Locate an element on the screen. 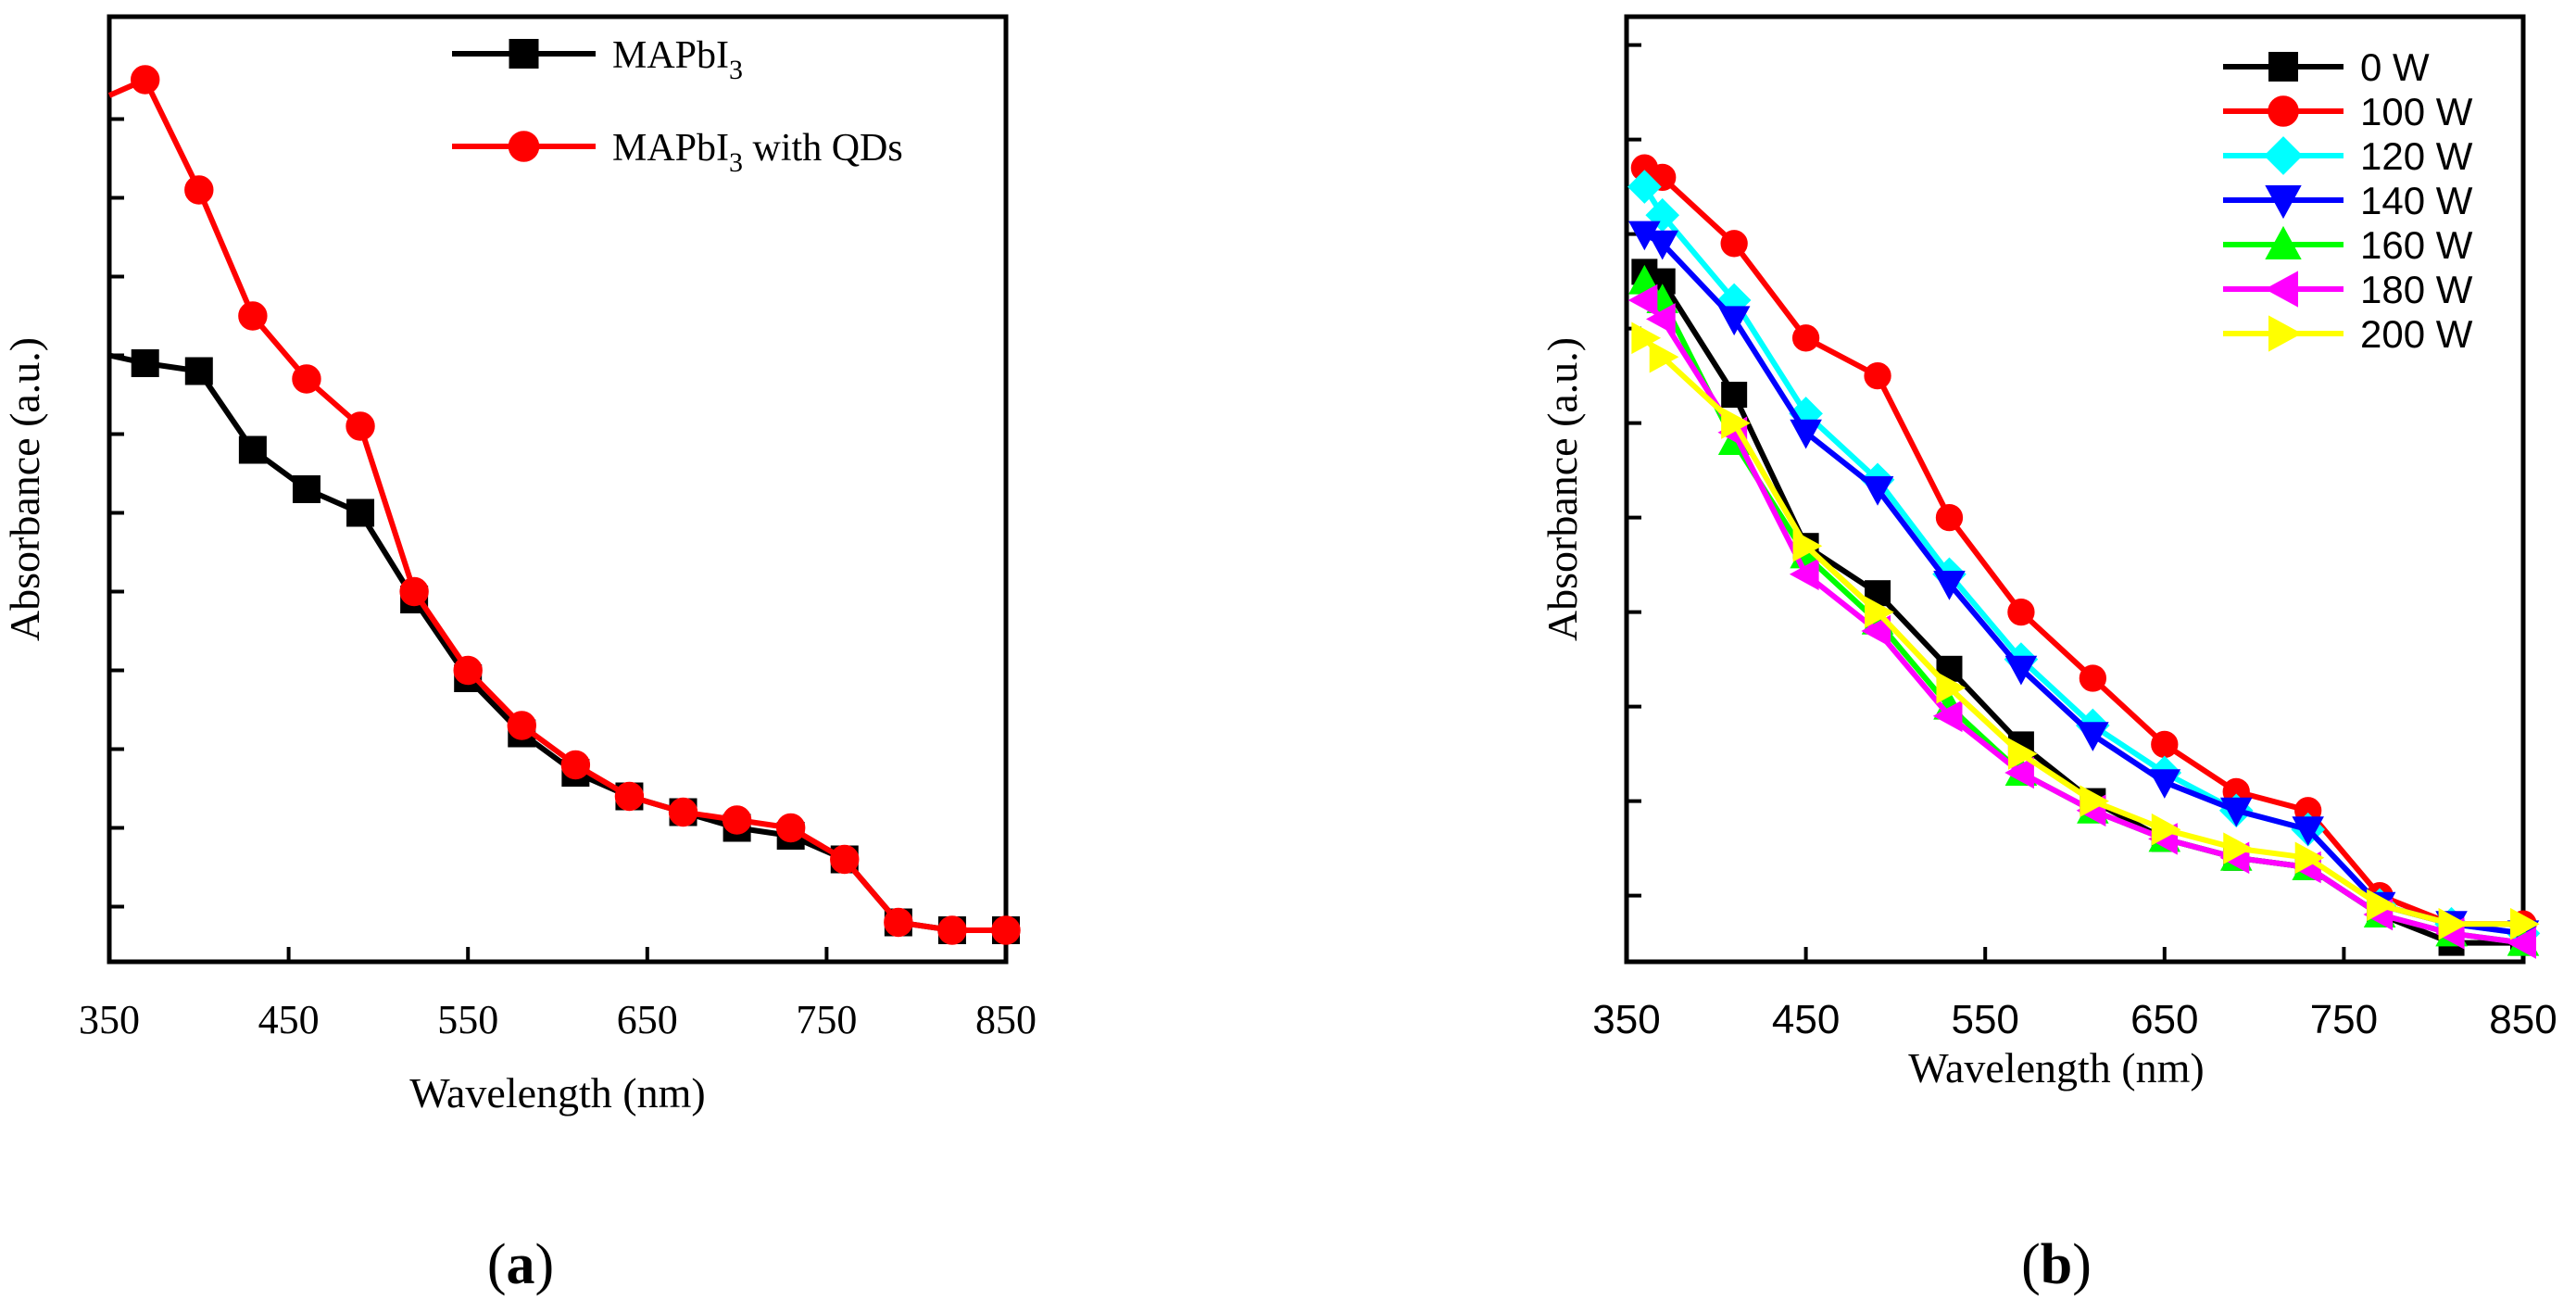 The image size is (2576, 1312). b-y-axis-title: Absorbance (a.u.) is located at coordinates (1562, 489).